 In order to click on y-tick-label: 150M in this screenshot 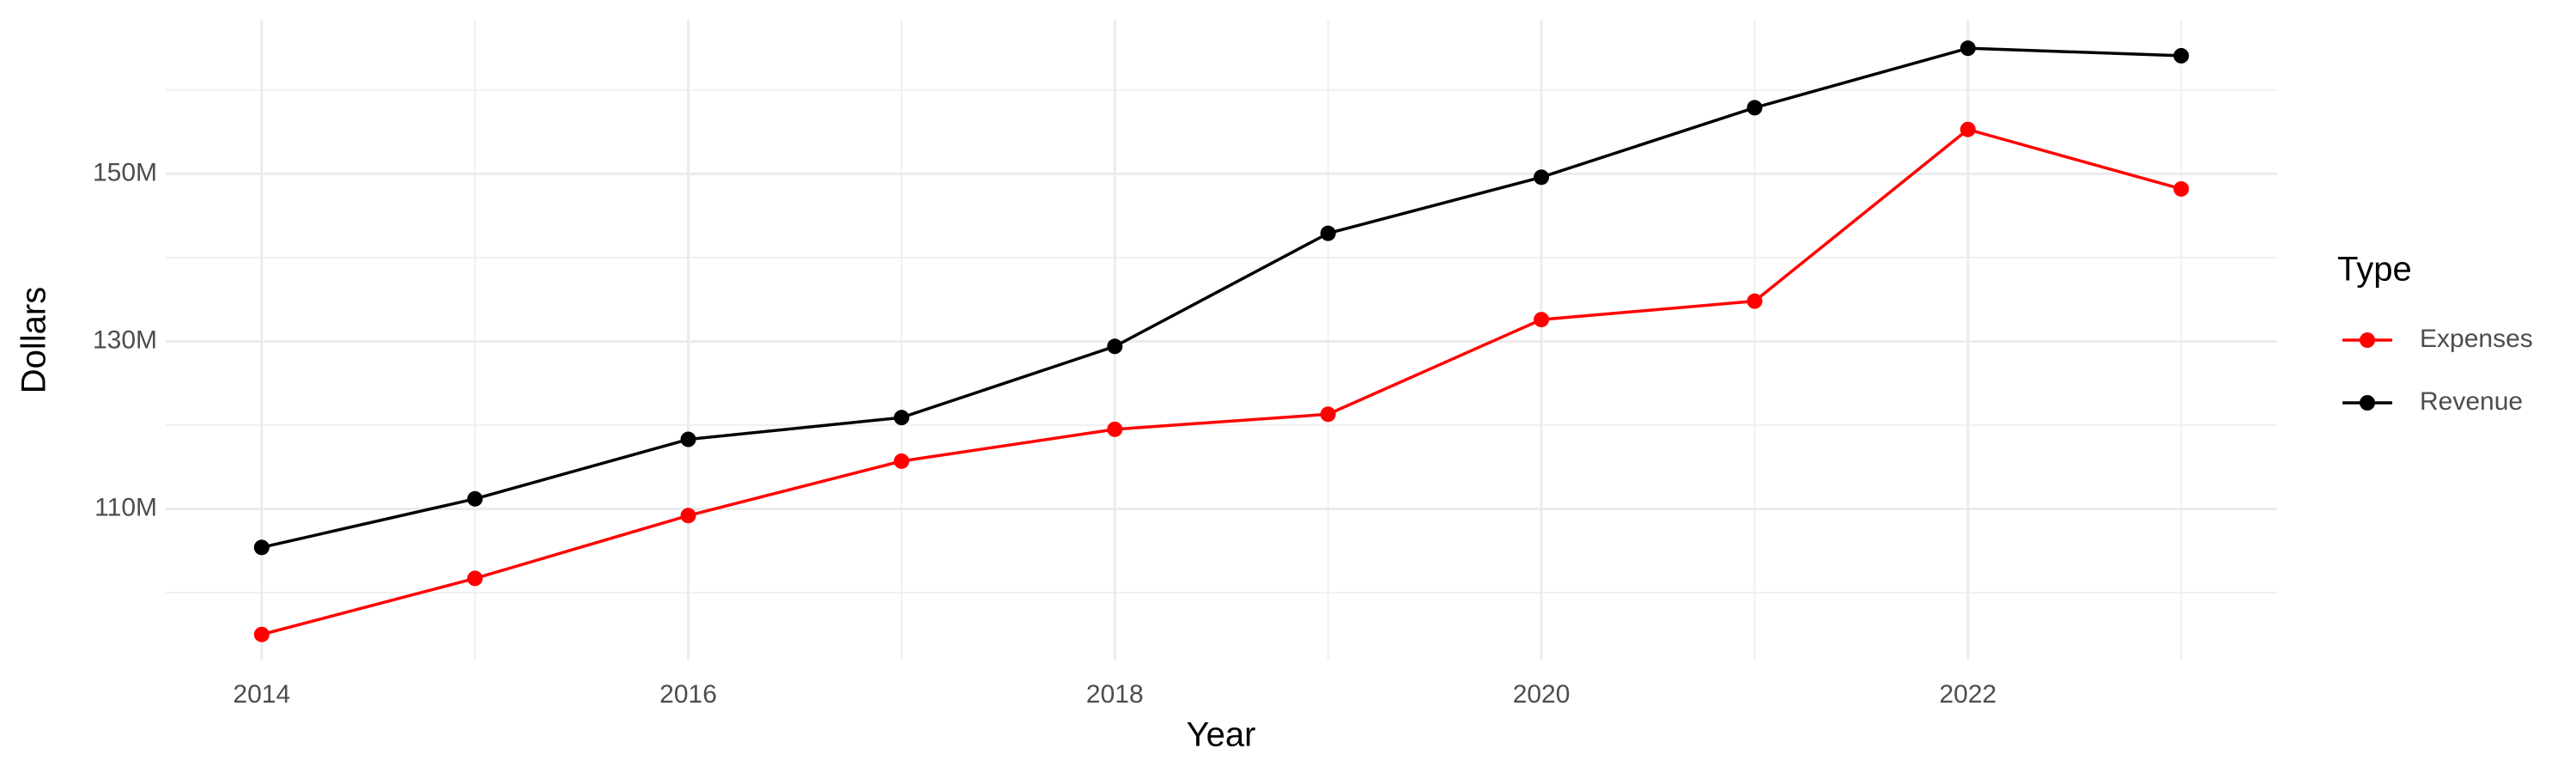, I will do `click(125, 172)`.